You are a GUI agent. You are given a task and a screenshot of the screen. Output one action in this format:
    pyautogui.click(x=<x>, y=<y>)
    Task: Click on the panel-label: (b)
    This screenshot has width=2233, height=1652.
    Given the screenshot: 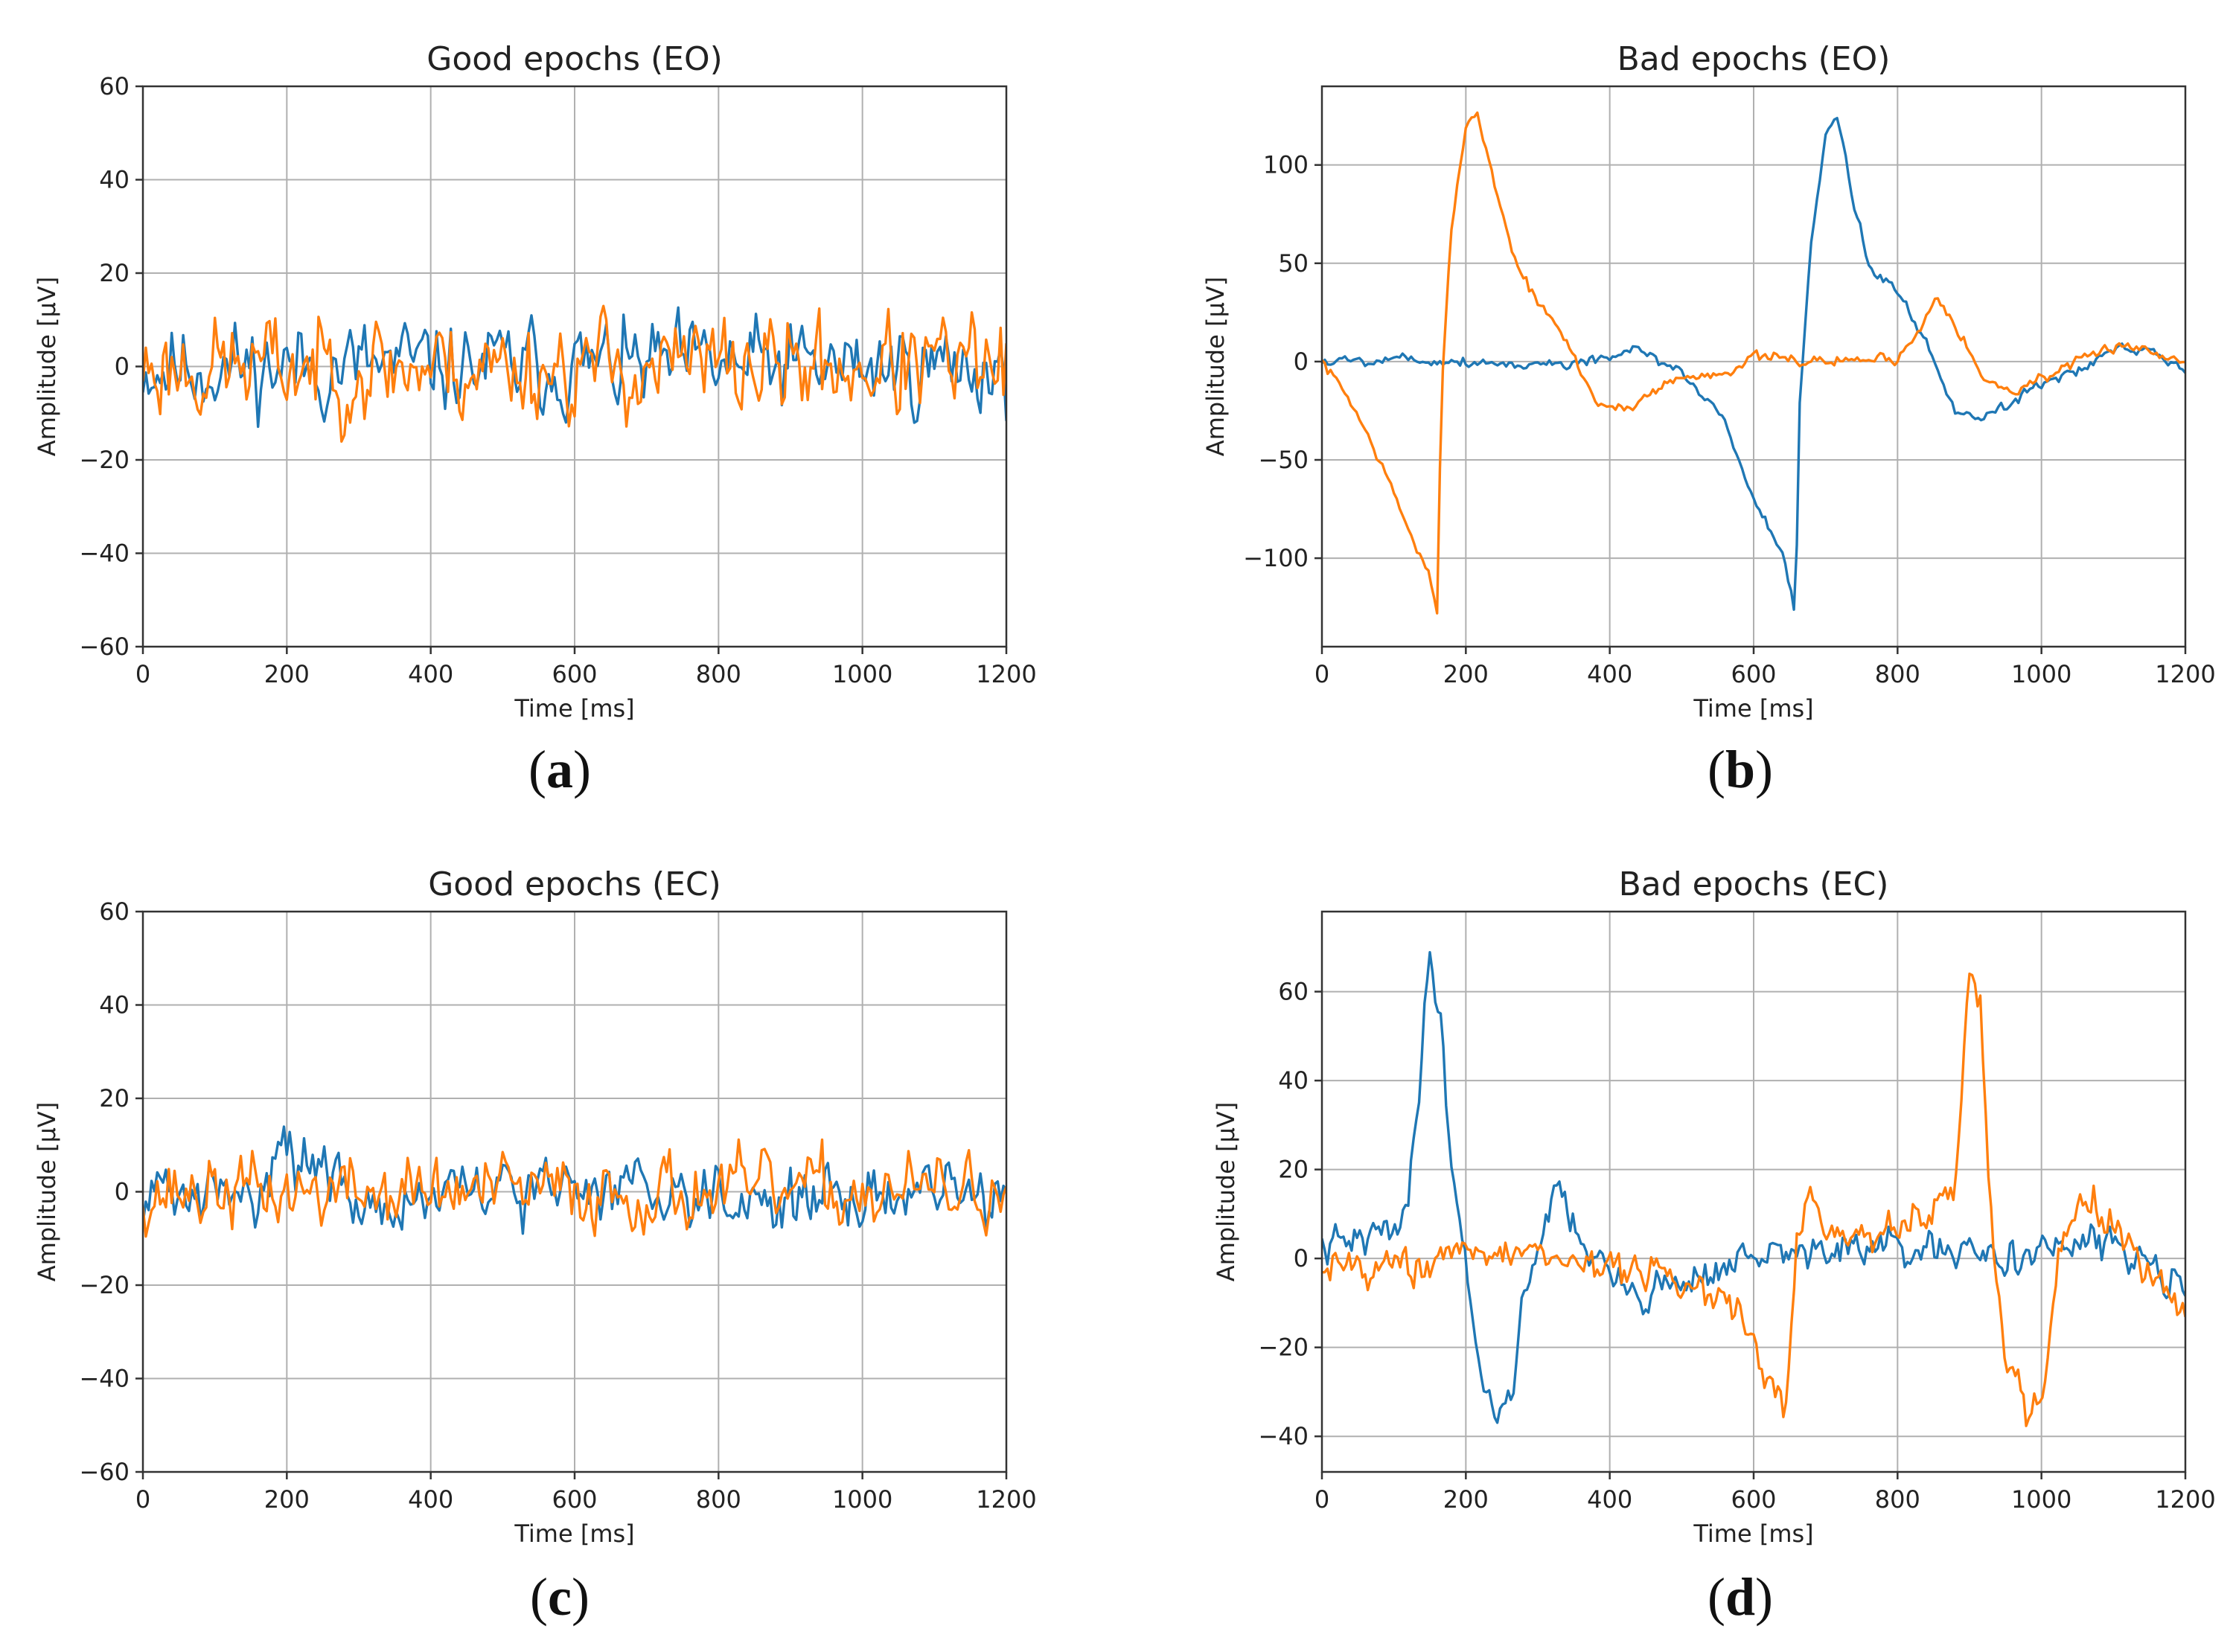 What is the action you would take?
    pyautogui.click(x=1740, y=769)
    